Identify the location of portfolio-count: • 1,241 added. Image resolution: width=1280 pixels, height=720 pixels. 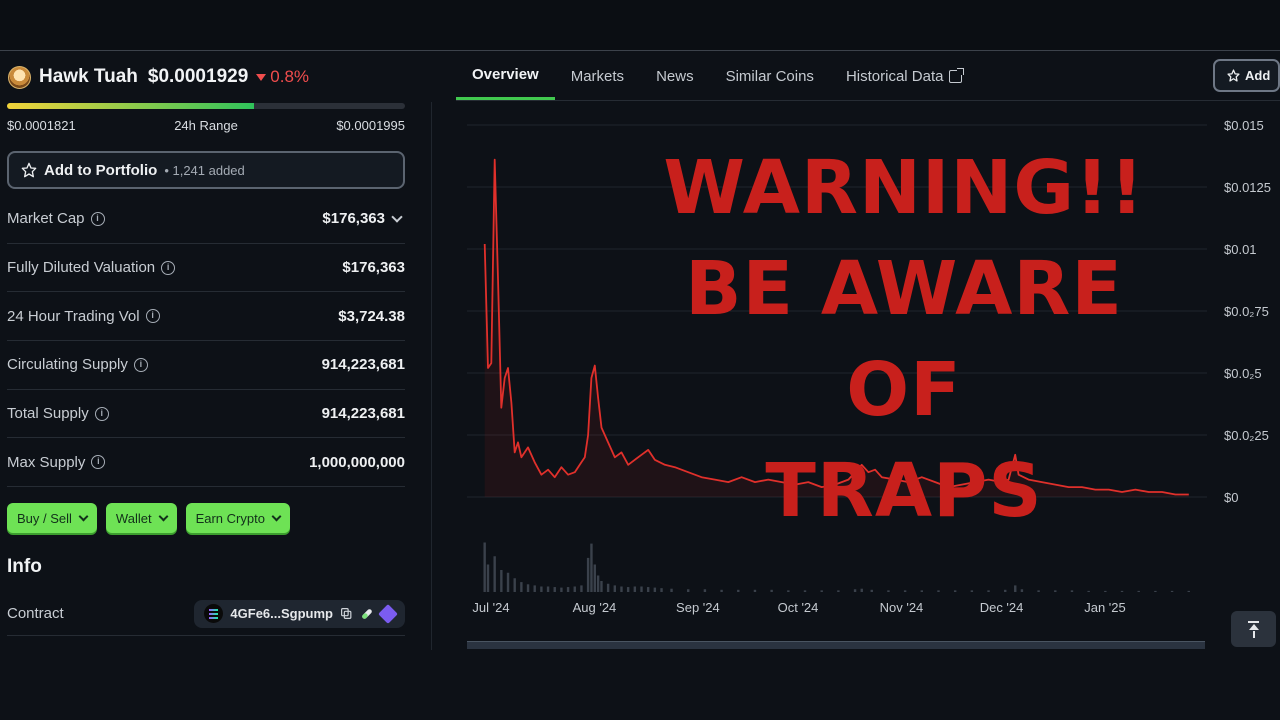
(204, 170).